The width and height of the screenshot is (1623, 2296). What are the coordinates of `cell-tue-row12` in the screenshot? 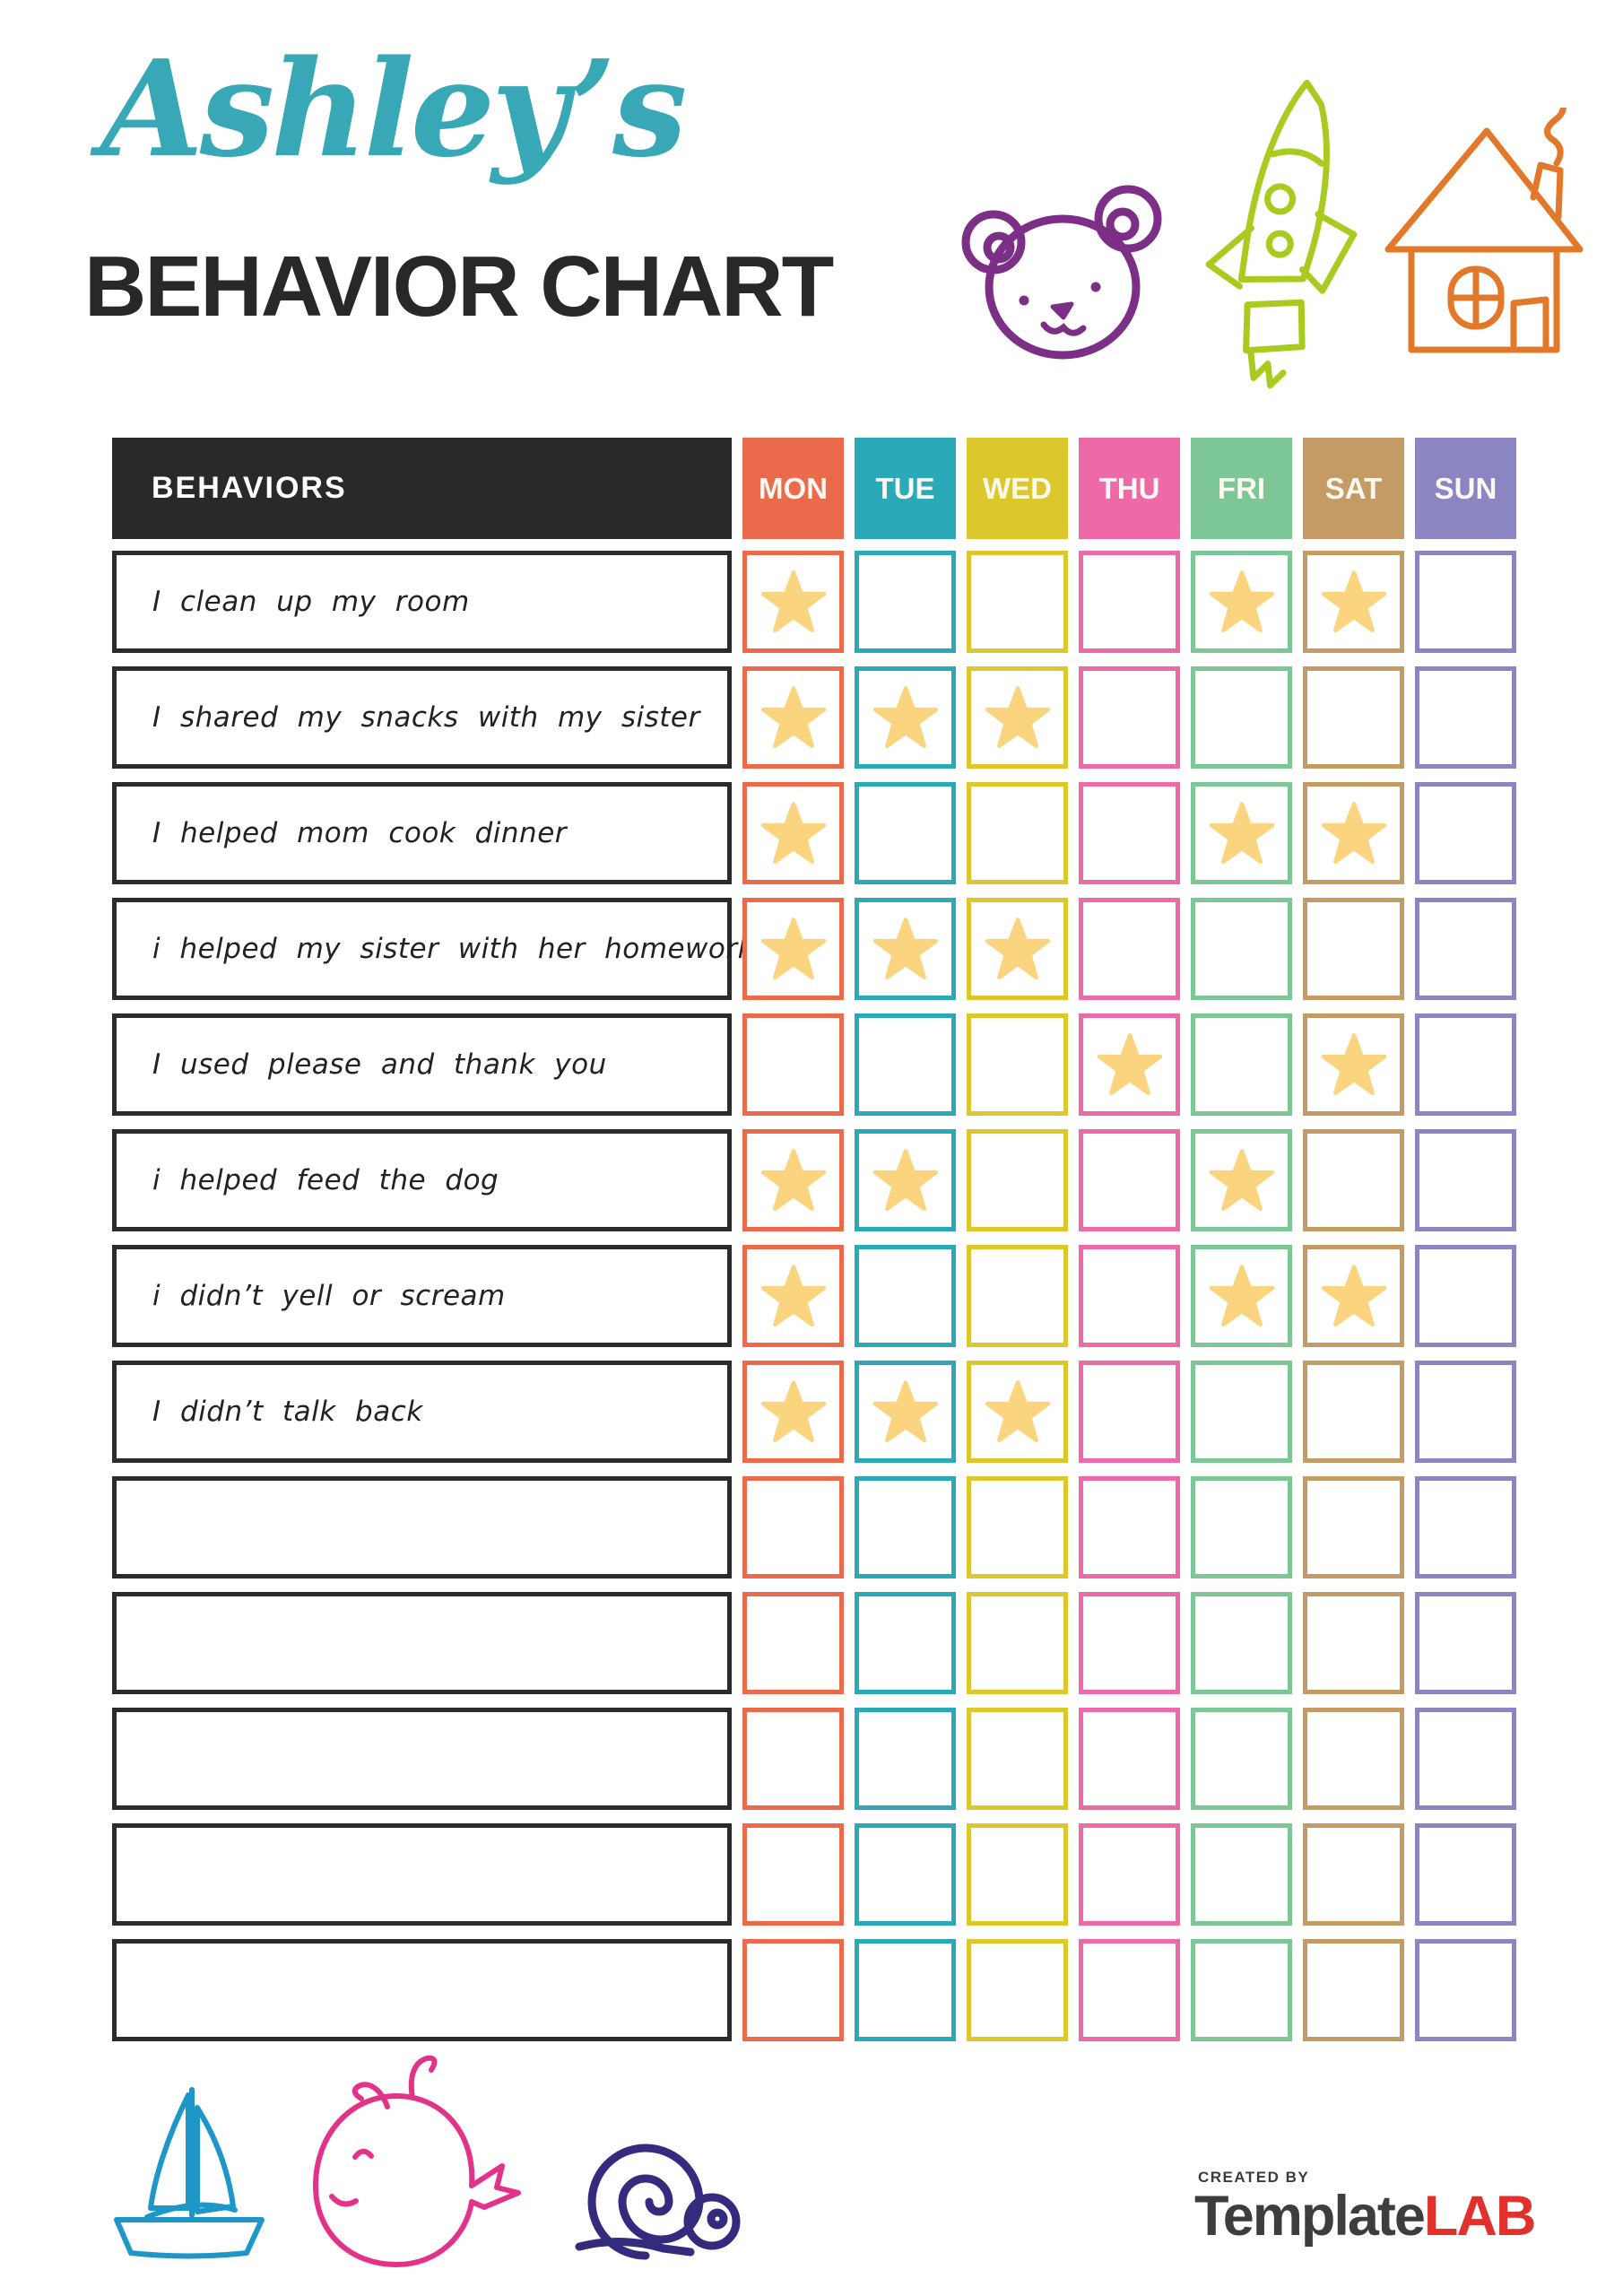 It's located at (905, 1874).